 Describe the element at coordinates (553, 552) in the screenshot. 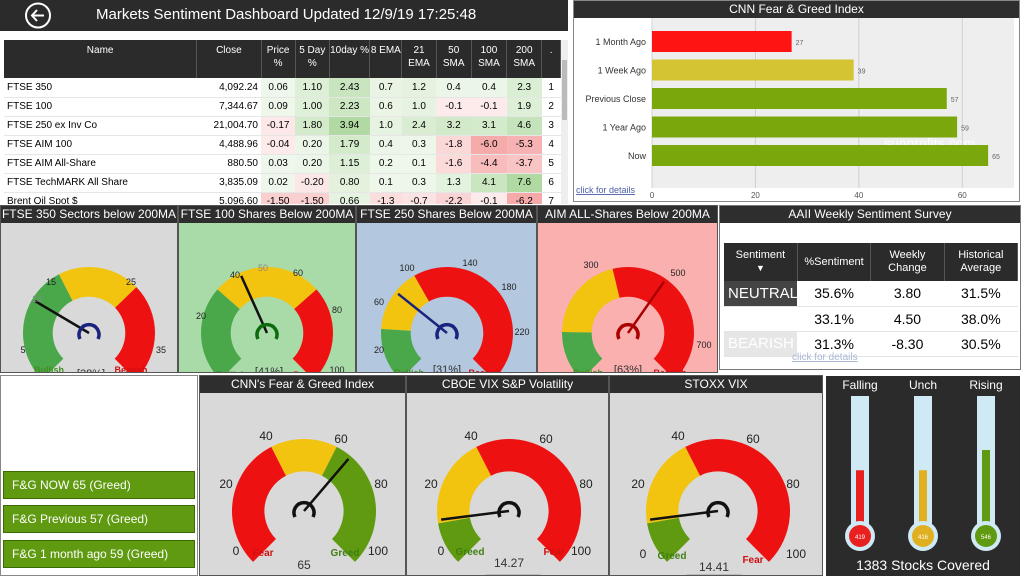

I see `gauge-right-label: Fear` at that location.